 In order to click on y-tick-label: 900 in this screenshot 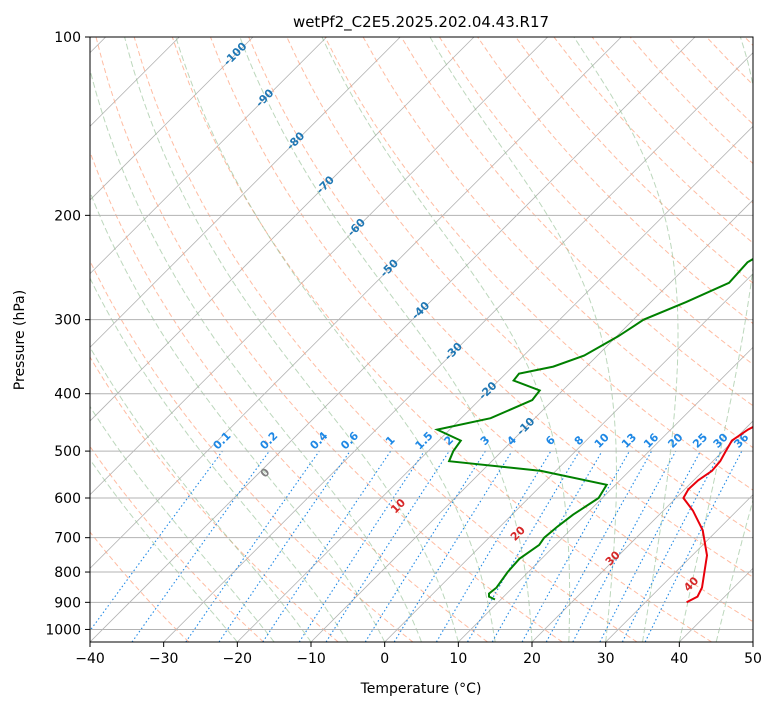, I will do `click(67, 603)`.